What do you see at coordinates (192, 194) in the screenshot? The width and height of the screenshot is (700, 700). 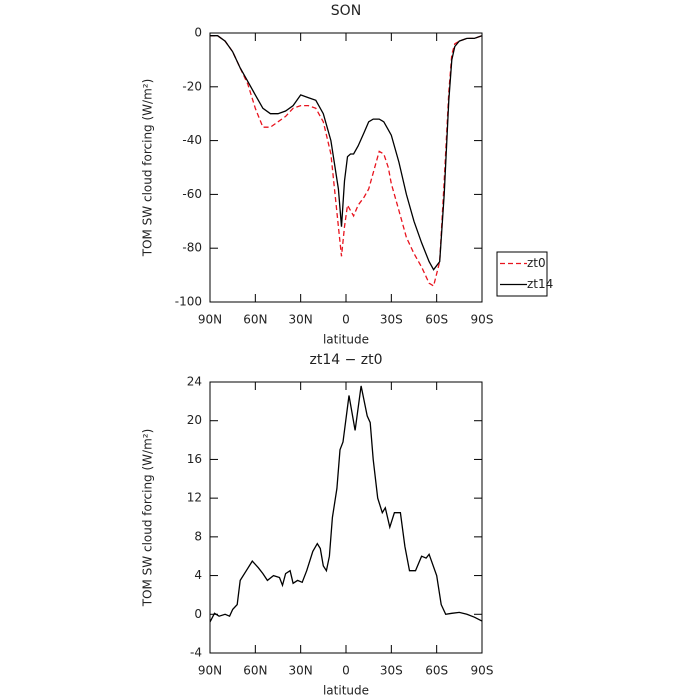 I see `y-tick-label: -60` at bounding box center [192, 194].